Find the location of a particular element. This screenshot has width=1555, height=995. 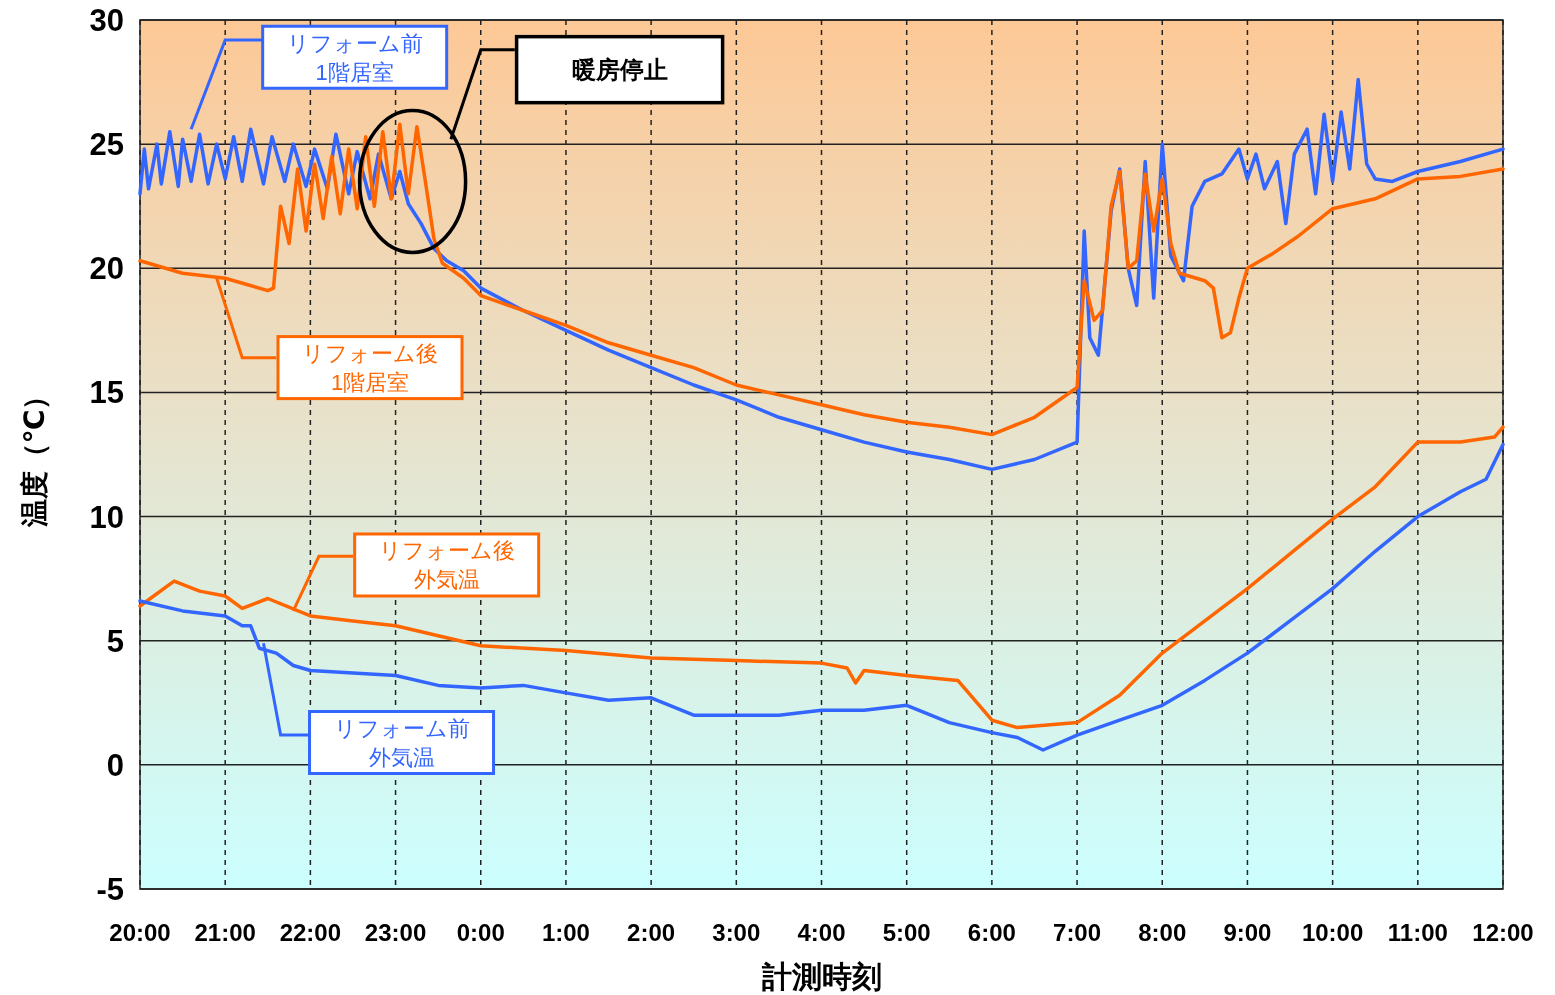

x-tick-label: 3:00 is located at coordinates (736, 932).